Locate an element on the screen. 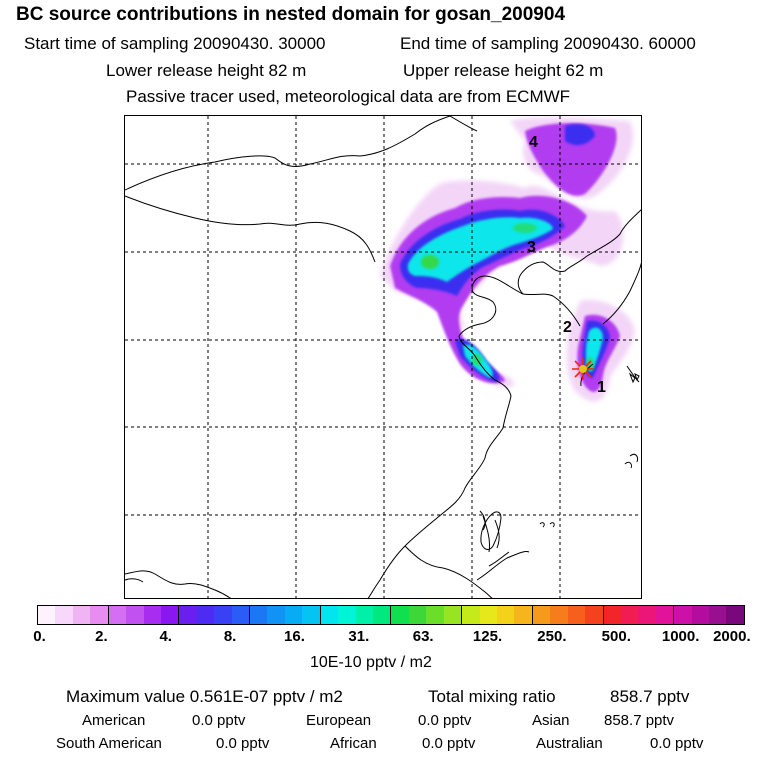 The width and height of the screenshot is (768, 768). site-label-4: 4 is located at coordinates (533, 142).